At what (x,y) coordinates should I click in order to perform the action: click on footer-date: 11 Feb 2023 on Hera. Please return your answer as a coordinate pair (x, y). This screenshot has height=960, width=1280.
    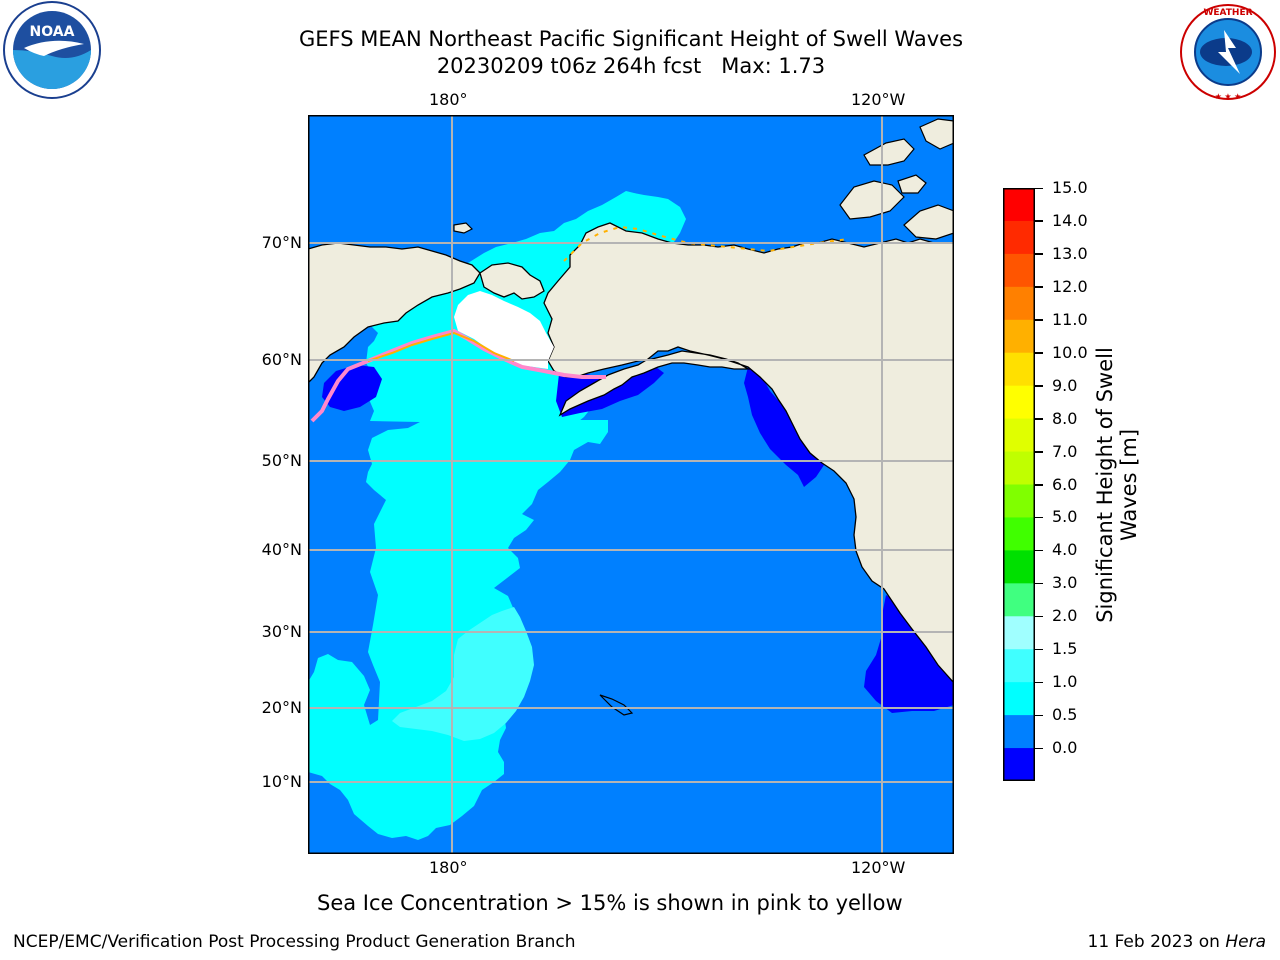
    Looking at the image, I should click on (1177, 942).